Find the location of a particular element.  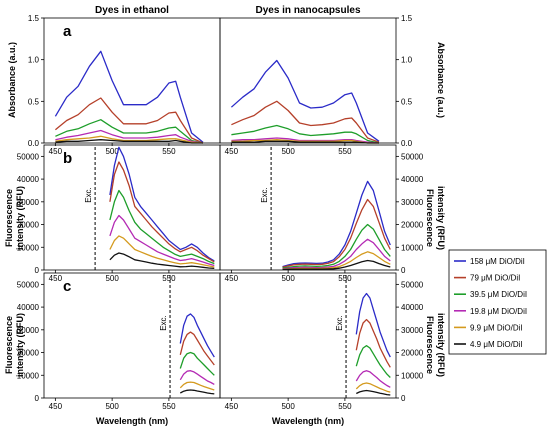

y-tick-label: 1.5 is located at coordinates (407, 18).